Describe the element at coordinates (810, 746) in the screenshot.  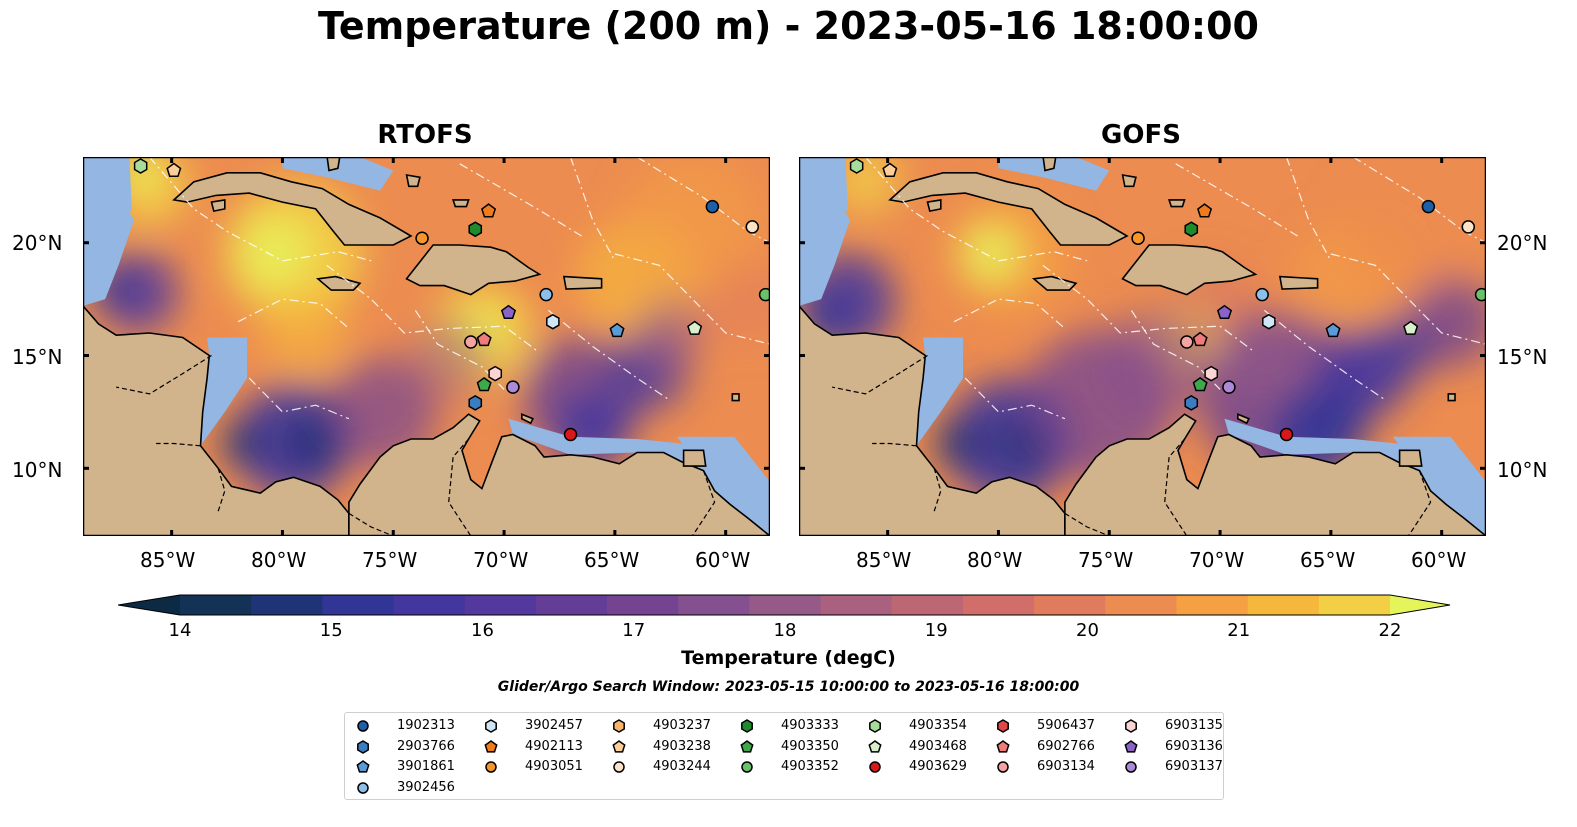
I see `legend-label: 4903350` at that location.